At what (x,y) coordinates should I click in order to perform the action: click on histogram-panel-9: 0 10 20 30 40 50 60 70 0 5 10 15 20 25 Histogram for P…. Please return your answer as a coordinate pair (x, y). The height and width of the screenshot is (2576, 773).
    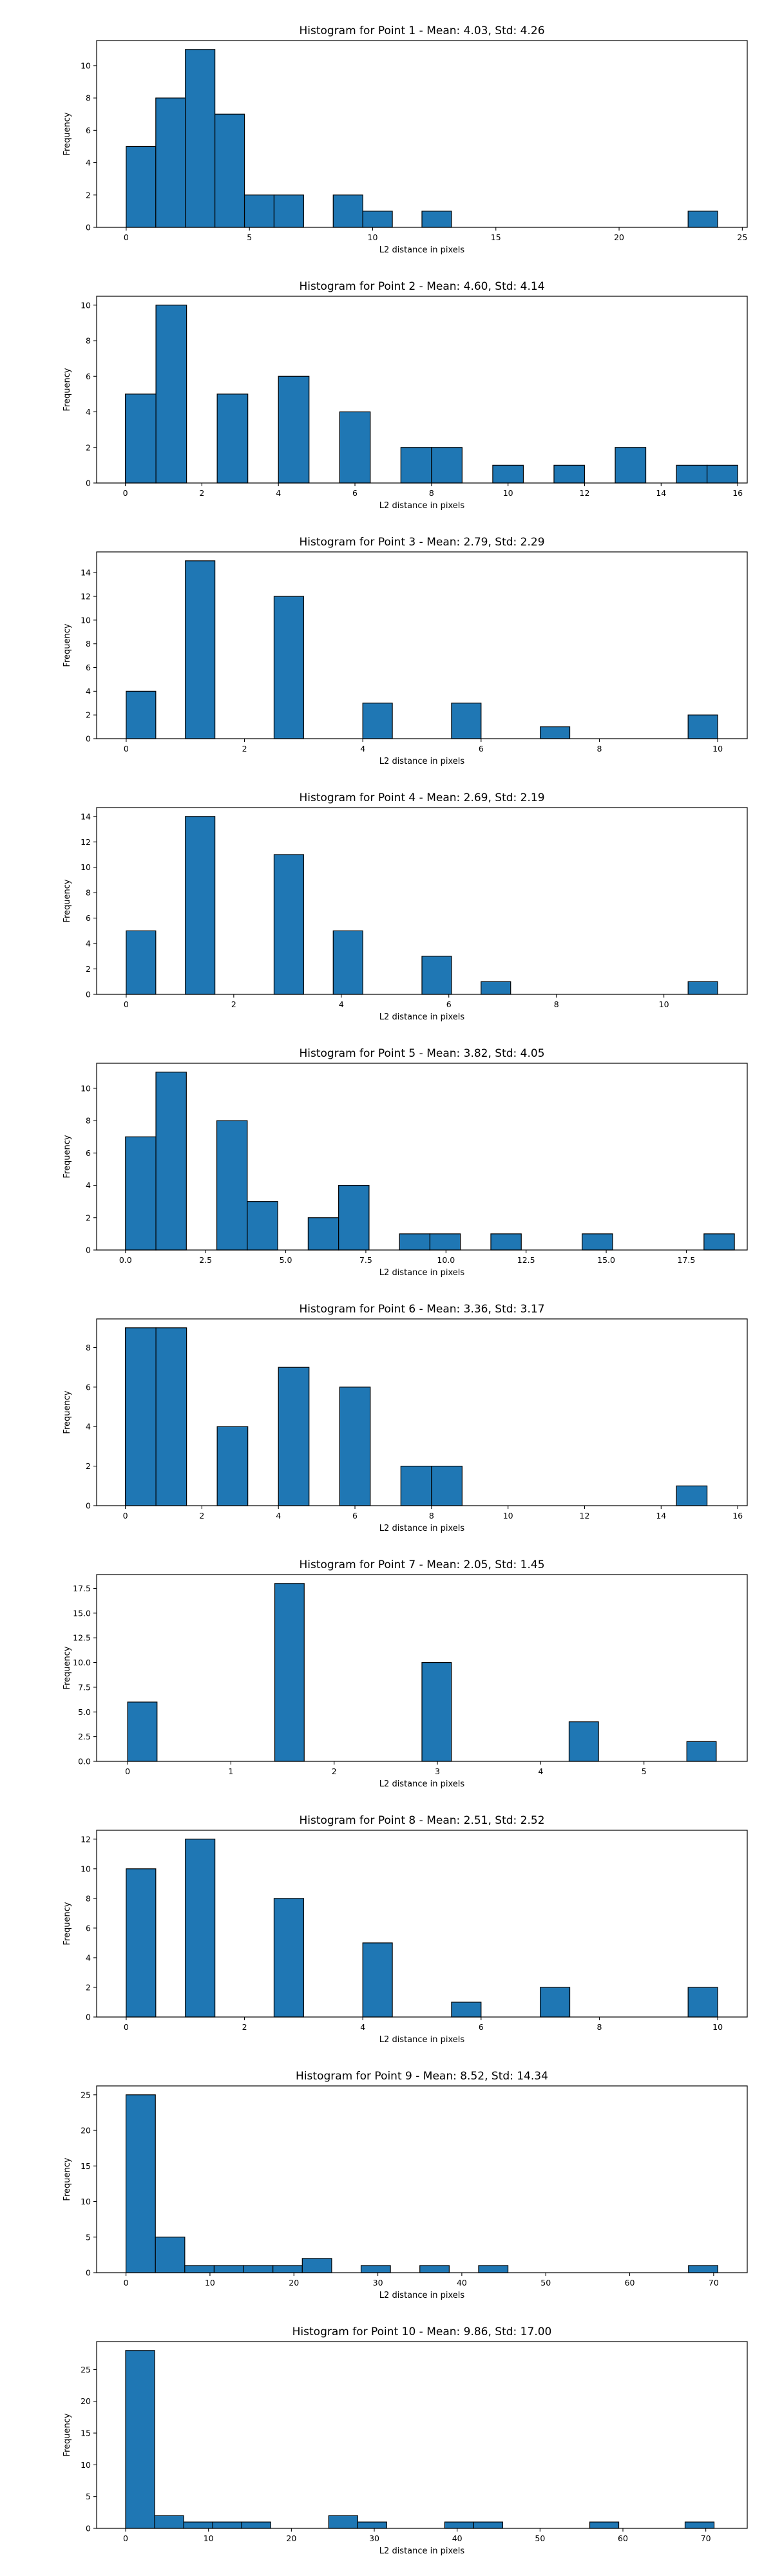
    Looking at the image, I should click on (405, 2185).